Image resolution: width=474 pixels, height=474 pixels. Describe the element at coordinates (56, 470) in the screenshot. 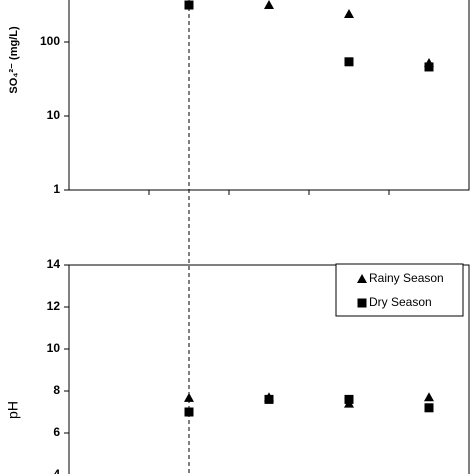

I see `y-tick-label: 4` at that location.